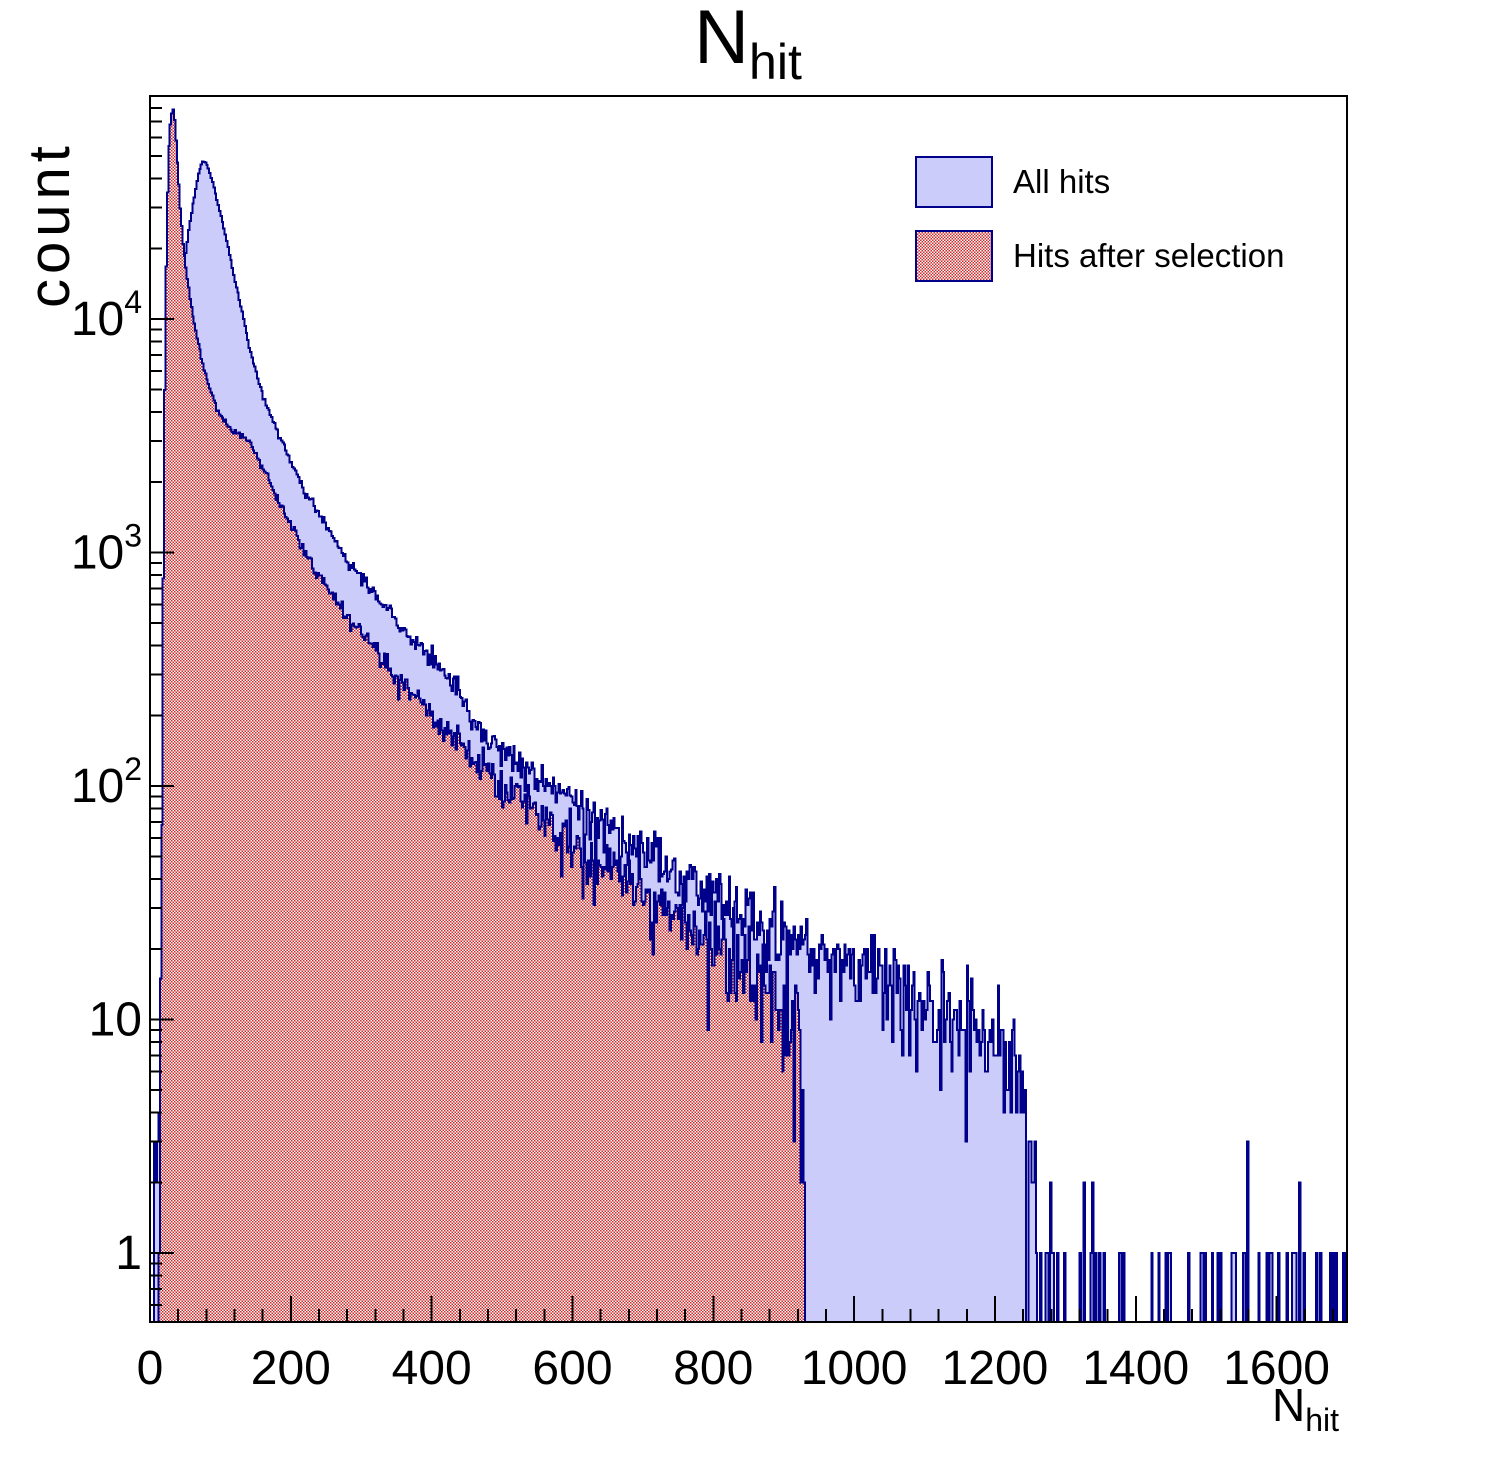  Describe the element at coordinates (49, 224) in the screenshot. I see `y-axis-title: count` at that location.